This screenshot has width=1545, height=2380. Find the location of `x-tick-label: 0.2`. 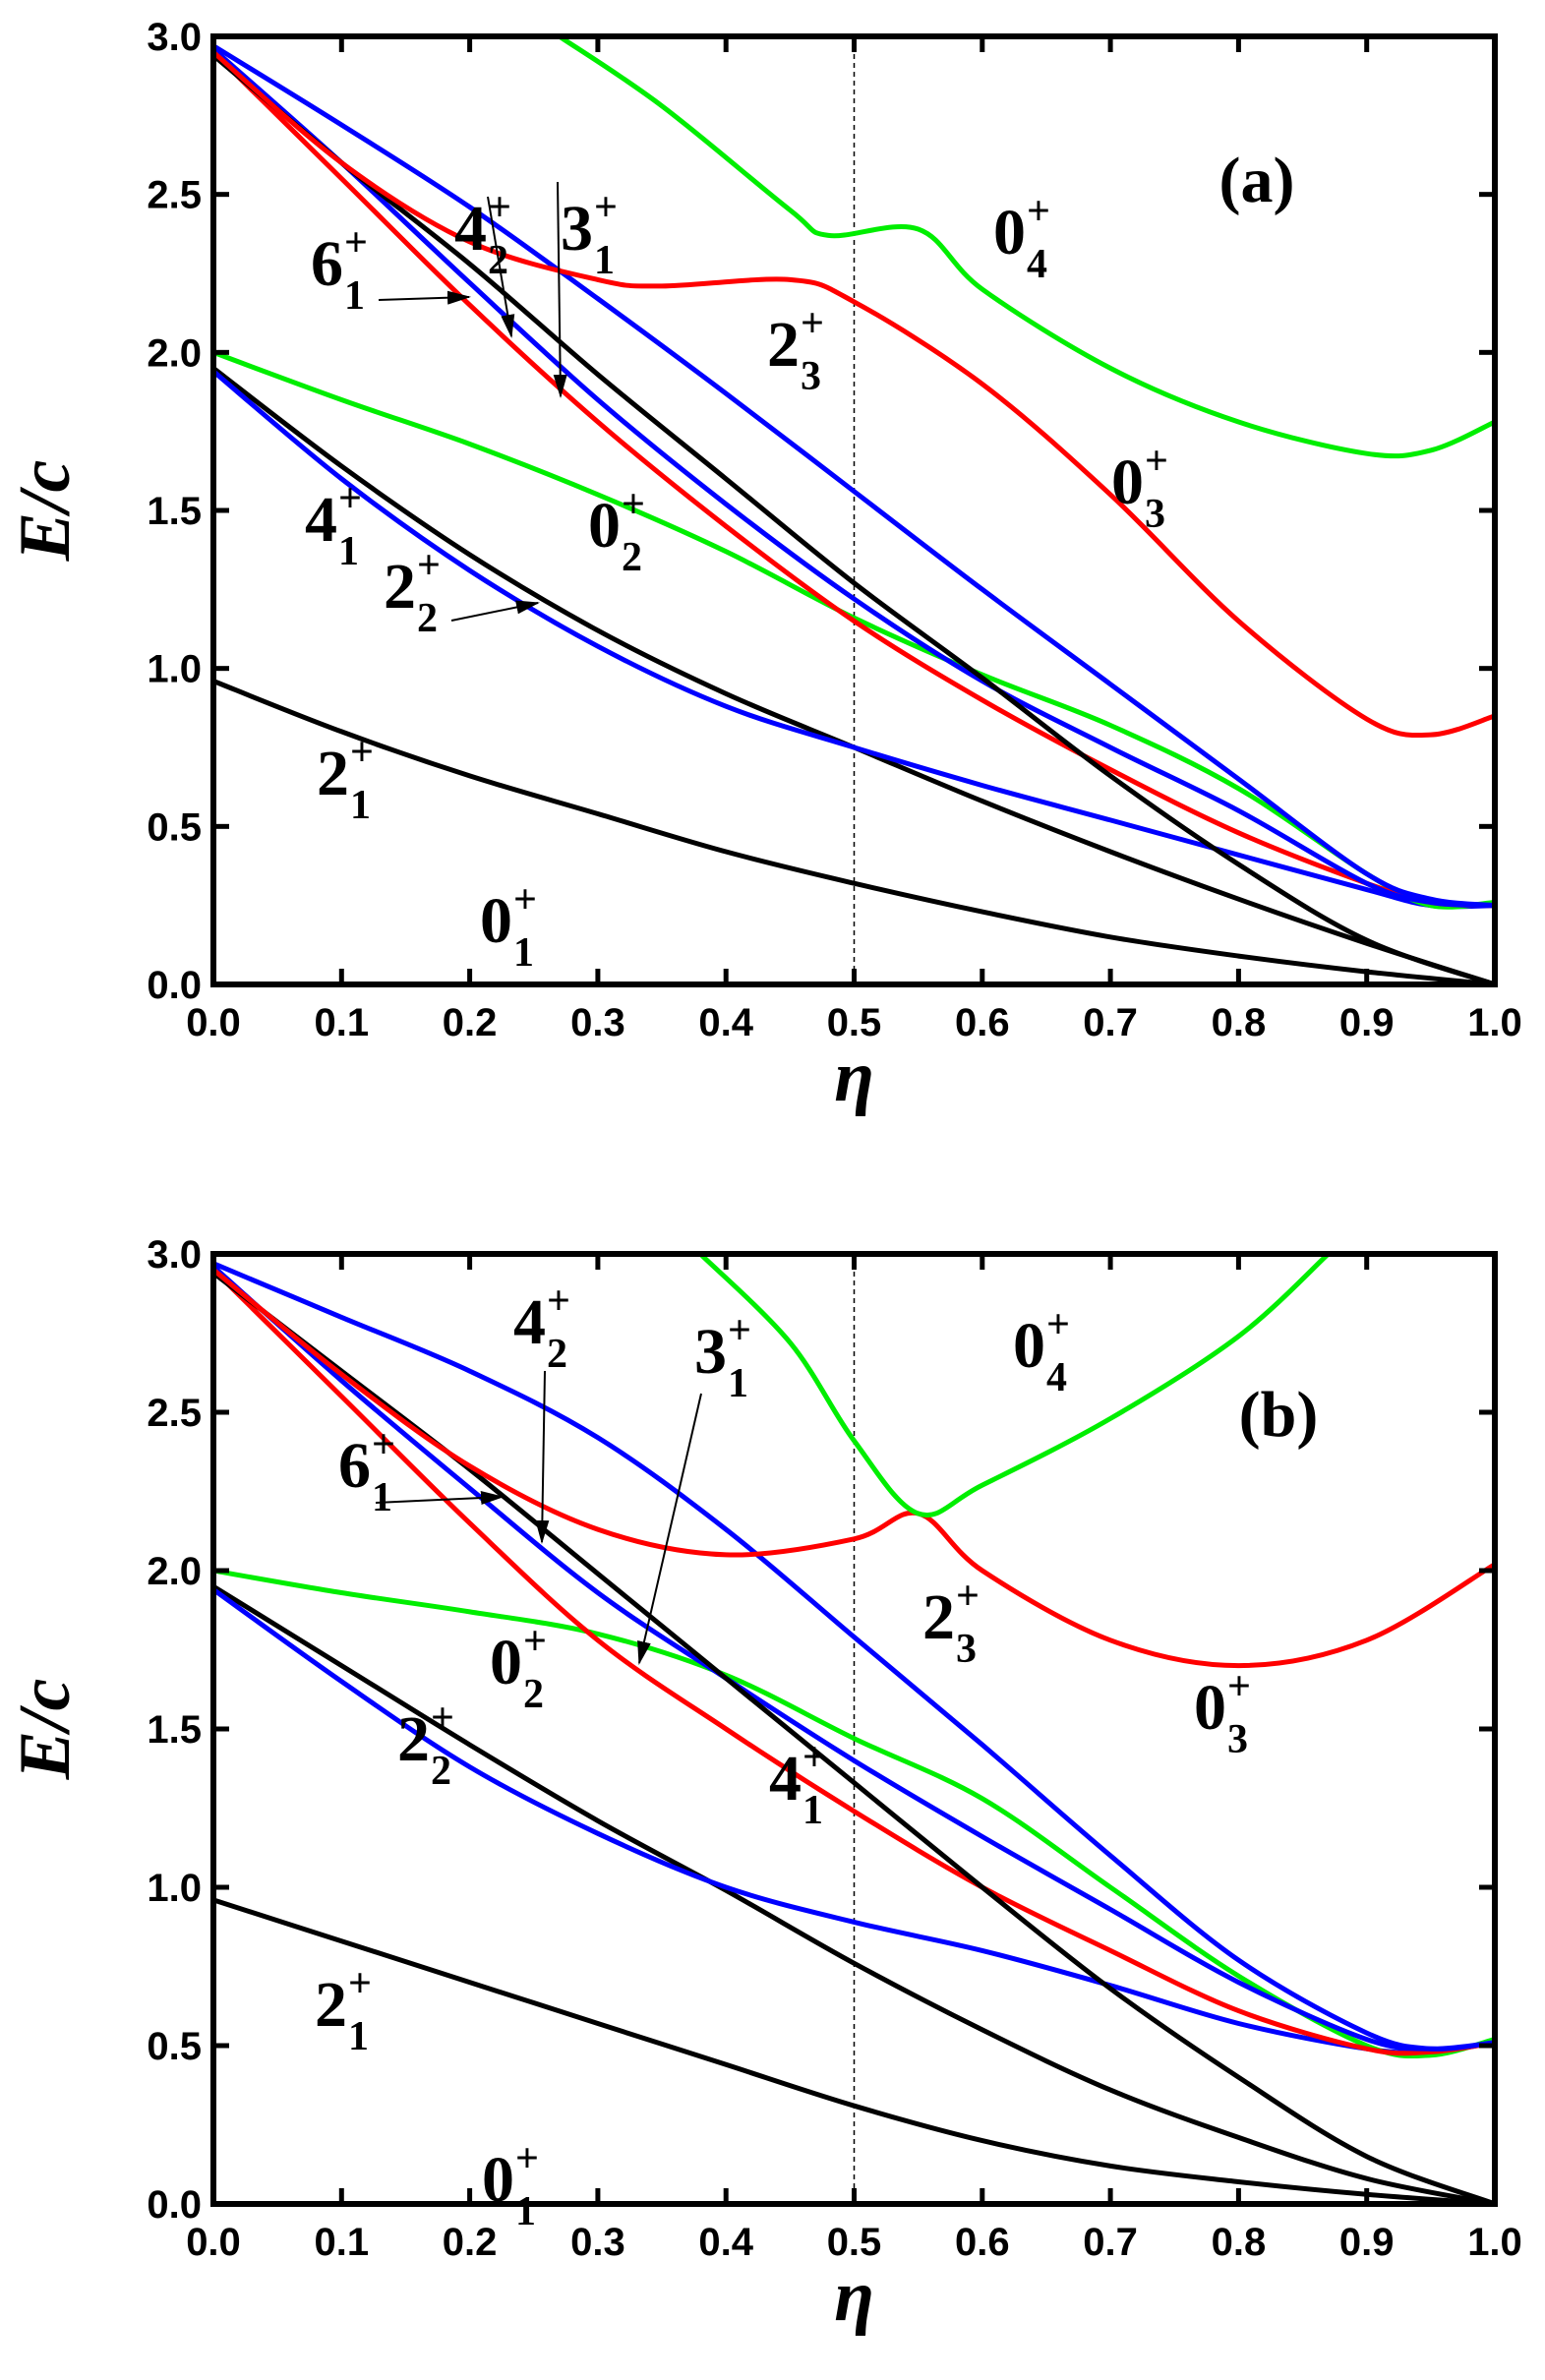

x-tick-label: 0.2 is located at coordinates (470, 1022).